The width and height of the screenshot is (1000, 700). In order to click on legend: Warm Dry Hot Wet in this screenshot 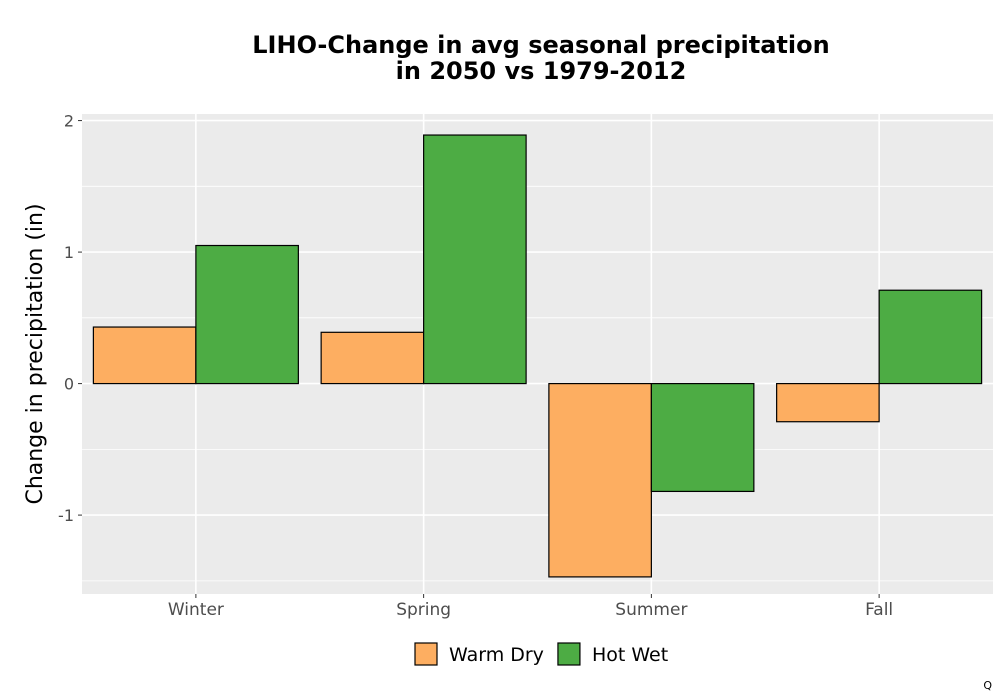, I will do `click(541, 654)`.